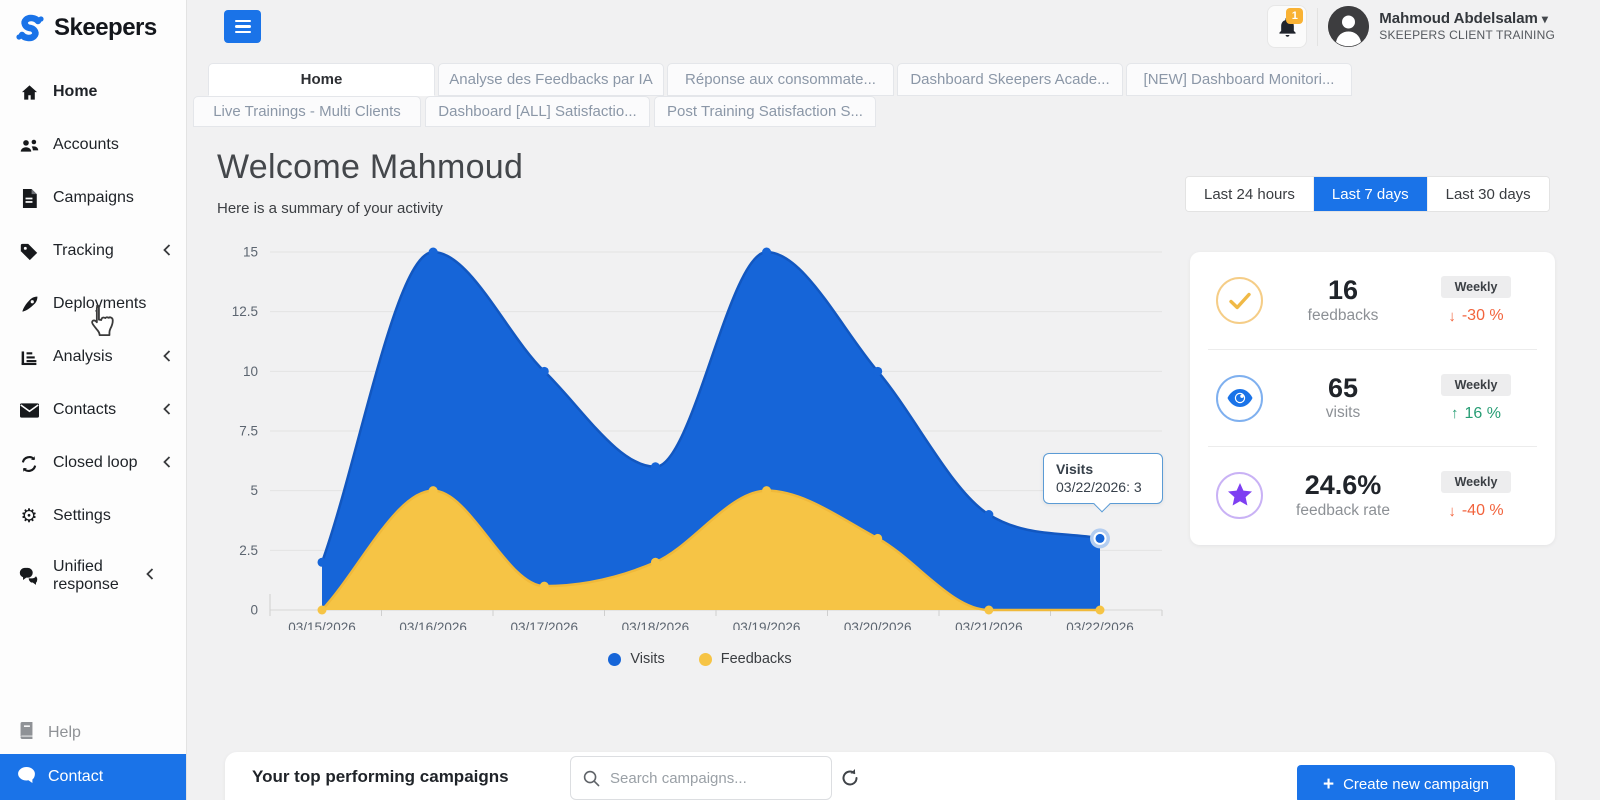 This screenshot has height=800, width=1600. Describe the element at coordinates (29, 304) in the screenshot. I see `rocket-icon` at that location.